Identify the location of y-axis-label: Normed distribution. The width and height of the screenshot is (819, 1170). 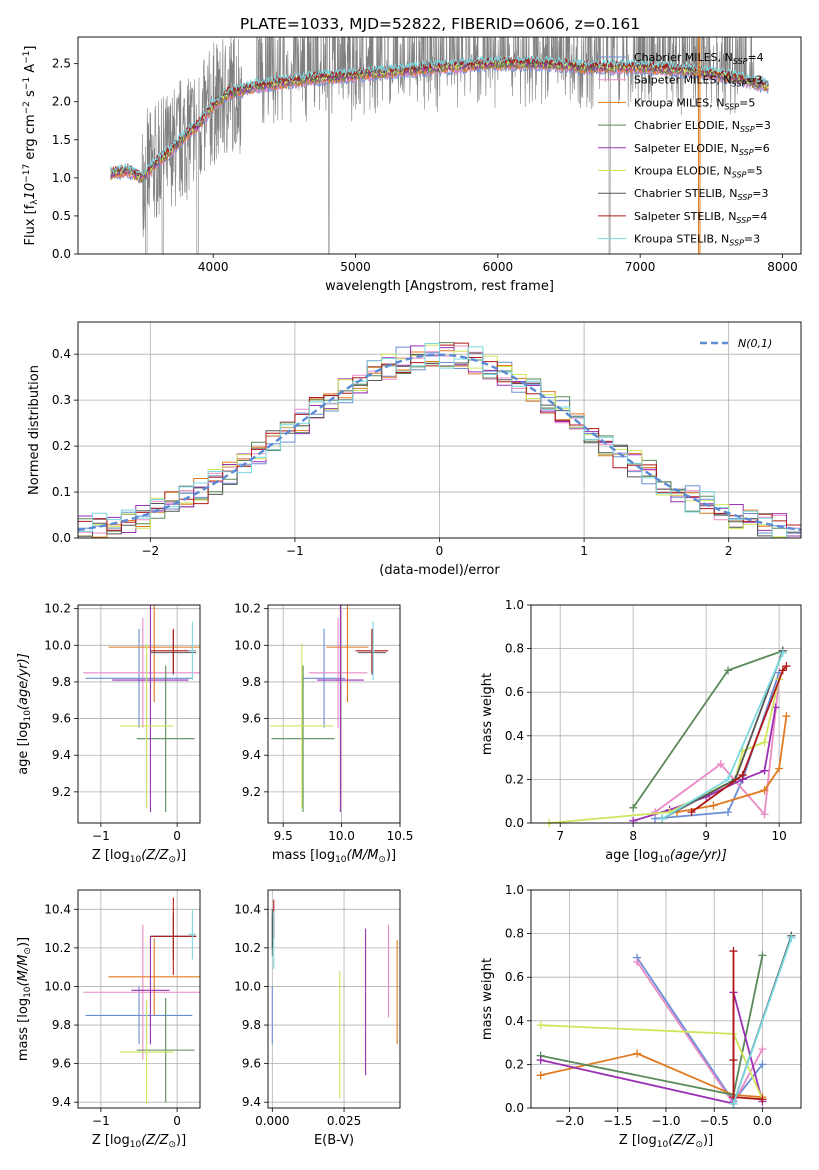
(34, 430).